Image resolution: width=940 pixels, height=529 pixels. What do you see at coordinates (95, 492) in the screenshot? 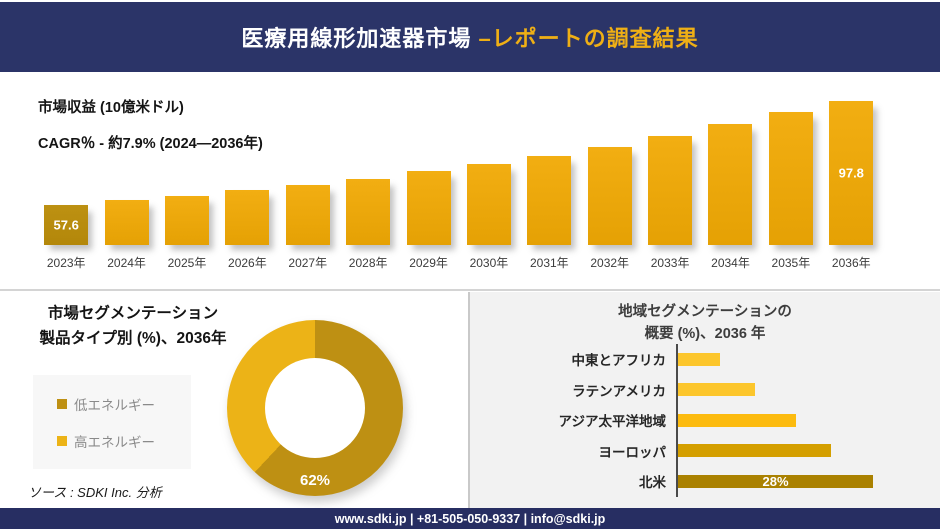
I see `source-note: ソース : SDKI Inc. 分析` at bounding box center [95, 492].